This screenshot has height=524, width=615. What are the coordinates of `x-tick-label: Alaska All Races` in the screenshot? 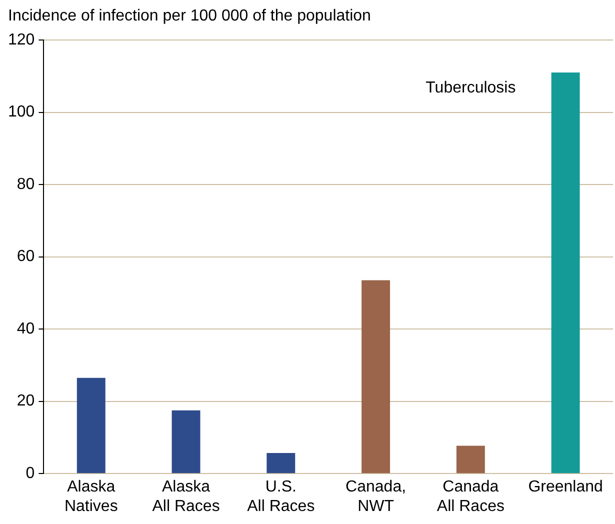 It's located at (186, 496).